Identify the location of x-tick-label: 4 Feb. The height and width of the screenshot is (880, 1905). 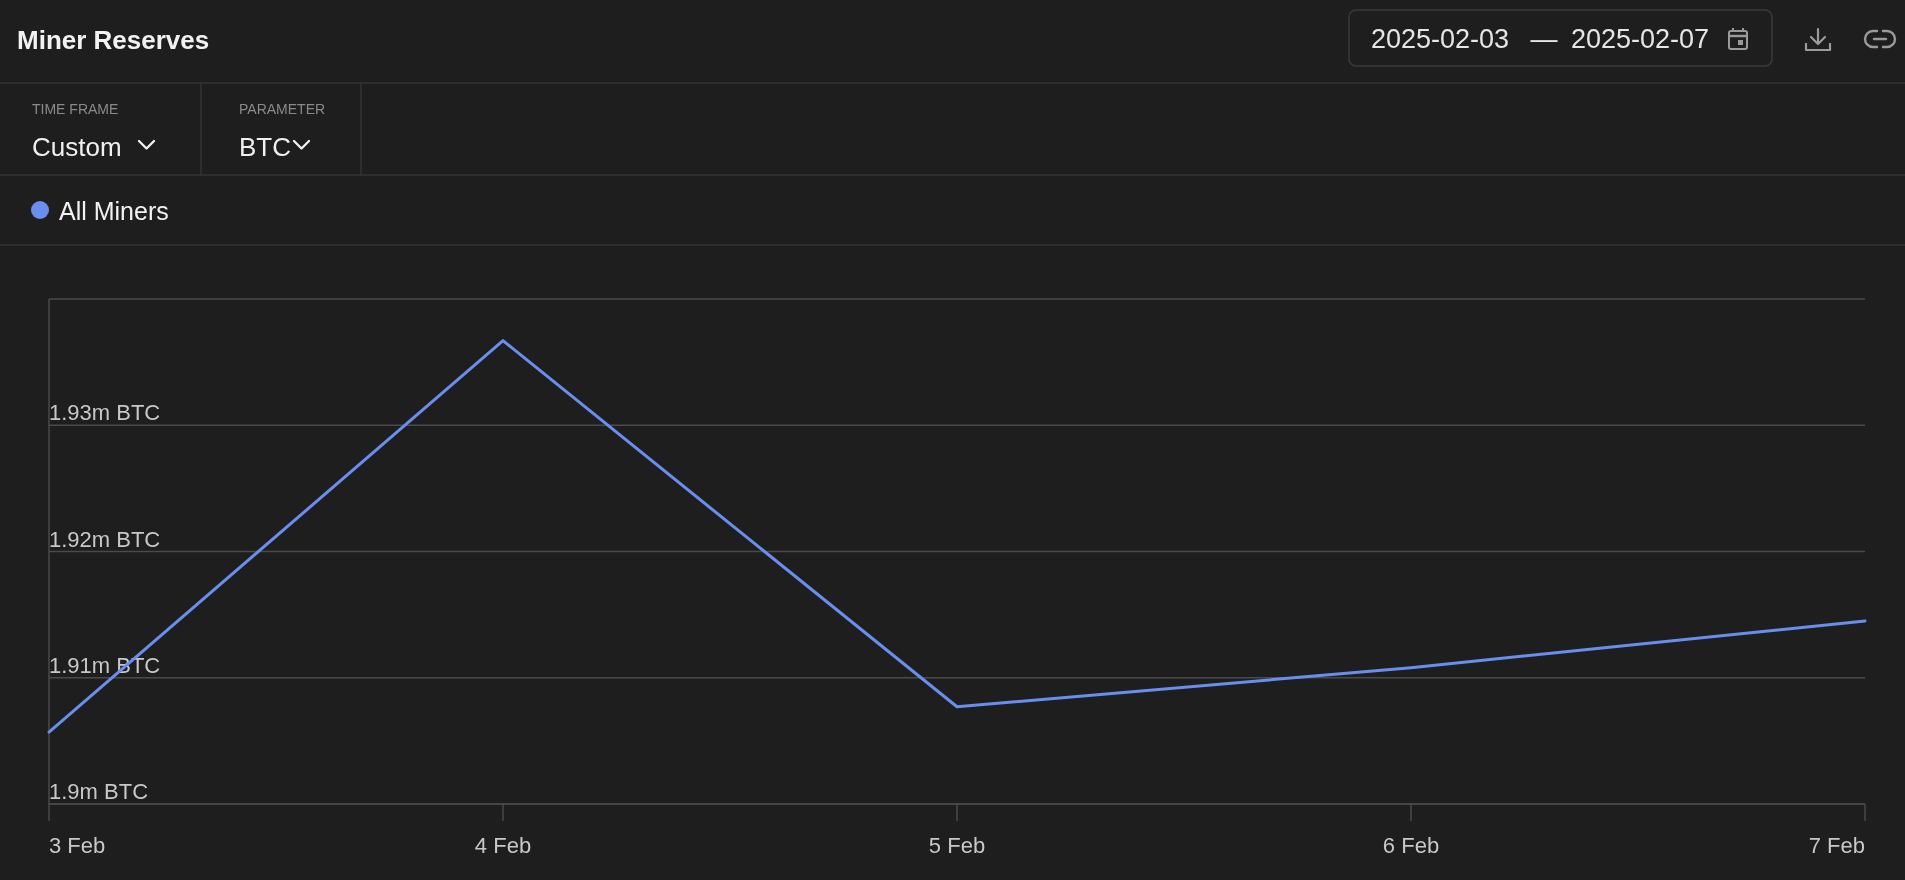
(503, 845).